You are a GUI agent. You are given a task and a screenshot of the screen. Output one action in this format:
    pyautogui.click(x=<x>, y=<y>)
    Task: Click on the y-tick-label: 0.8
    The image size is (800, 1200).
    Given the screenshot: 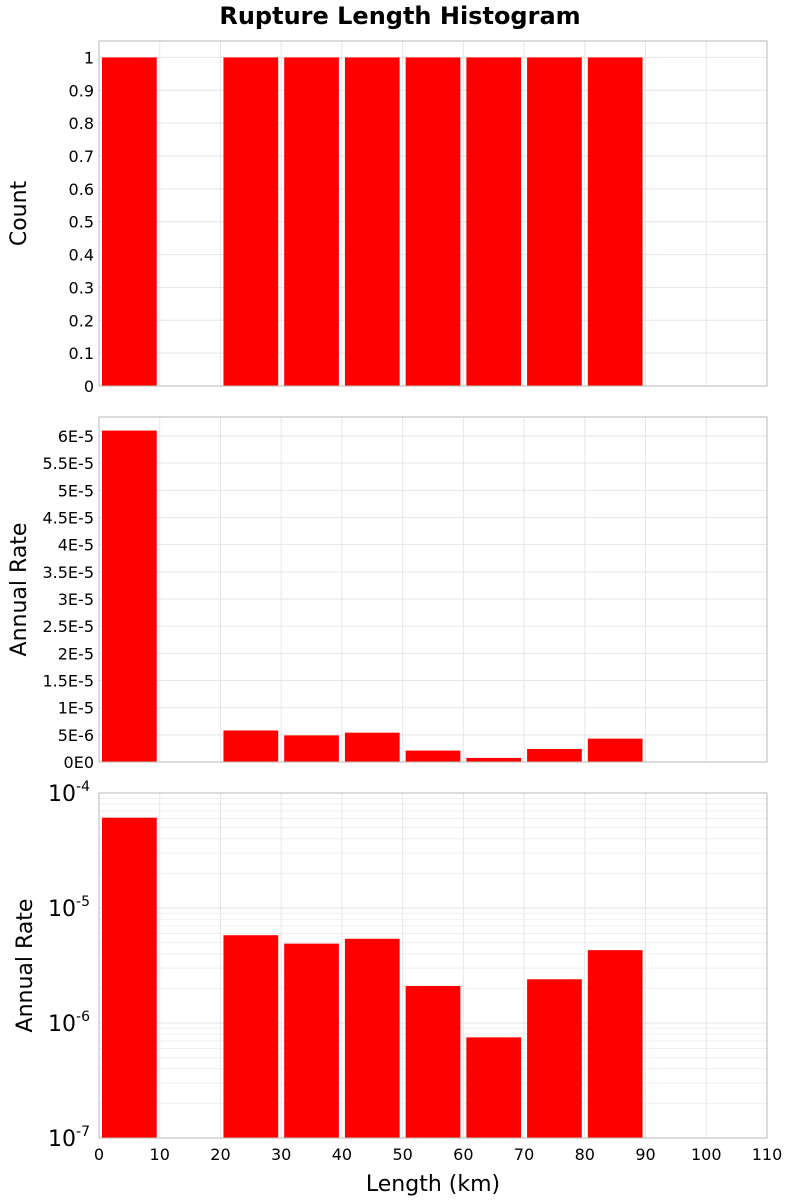 What is the action you would take?
    pyautogui.click(x=81, y=123)
    